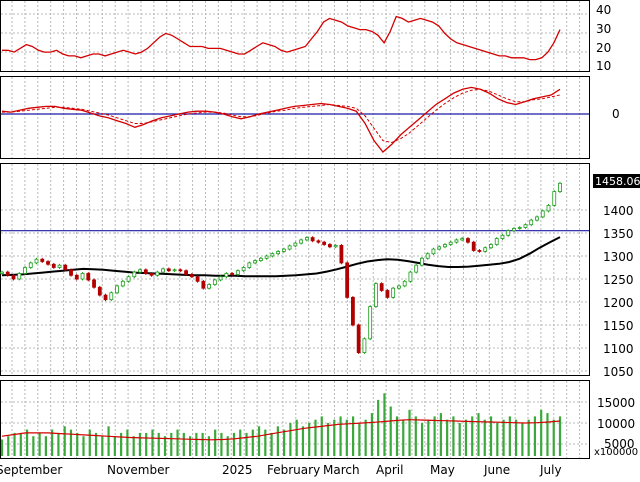 The image size is (640, 482). What do you see at coordinates (281, 257) in the screenshot?
I see `moving-average-line` at bounding box center [281, 257].